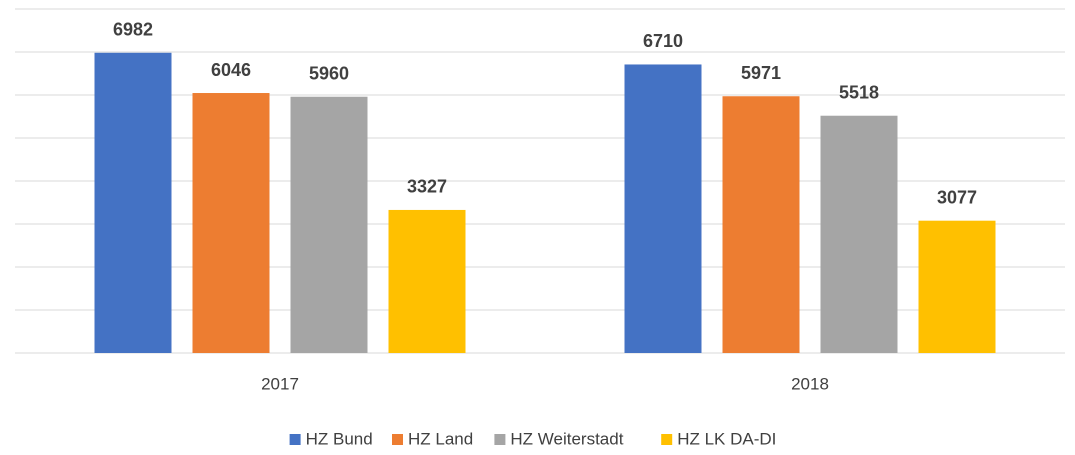  What do you see at coordinates (810, 383) in the screenshot?
I see `x-tick-label: 2018` at bounding box center [810, 383].